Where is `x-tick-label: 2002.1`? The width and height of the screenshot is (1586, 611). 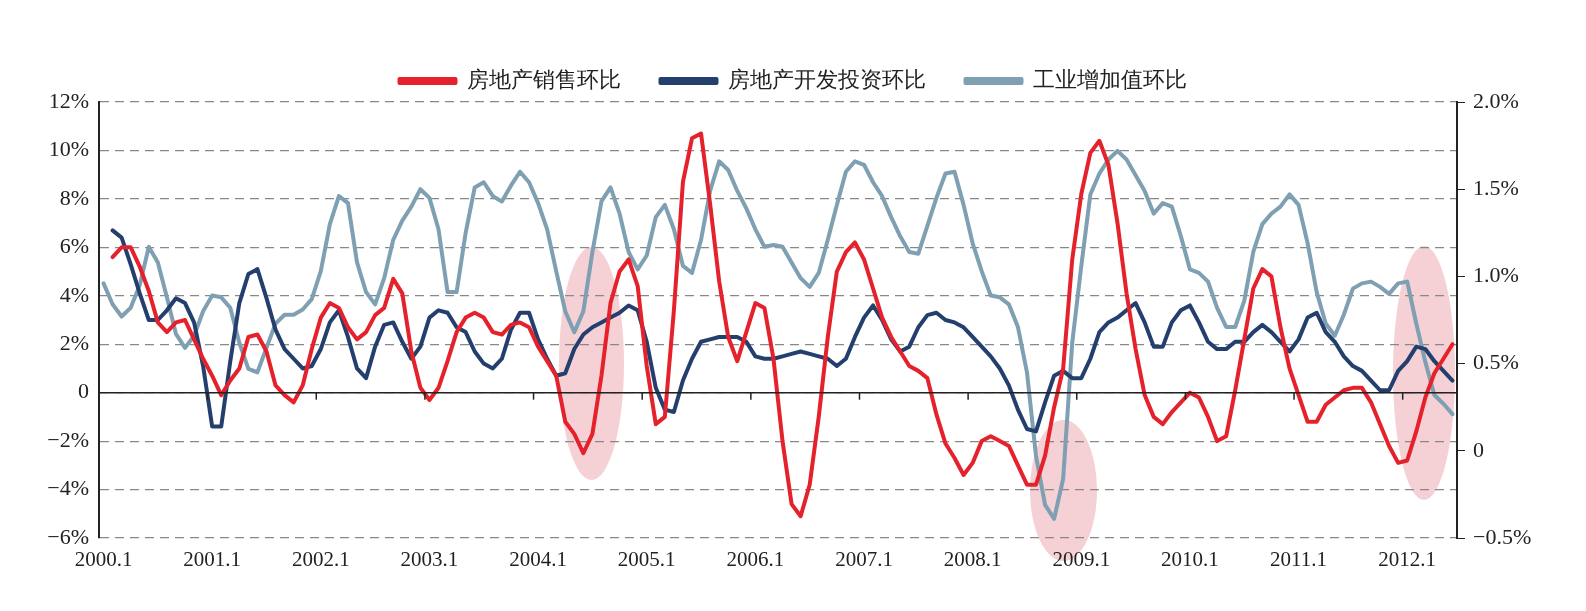
x-tick-label: 2002.1 is located at coordinates (320, 559).